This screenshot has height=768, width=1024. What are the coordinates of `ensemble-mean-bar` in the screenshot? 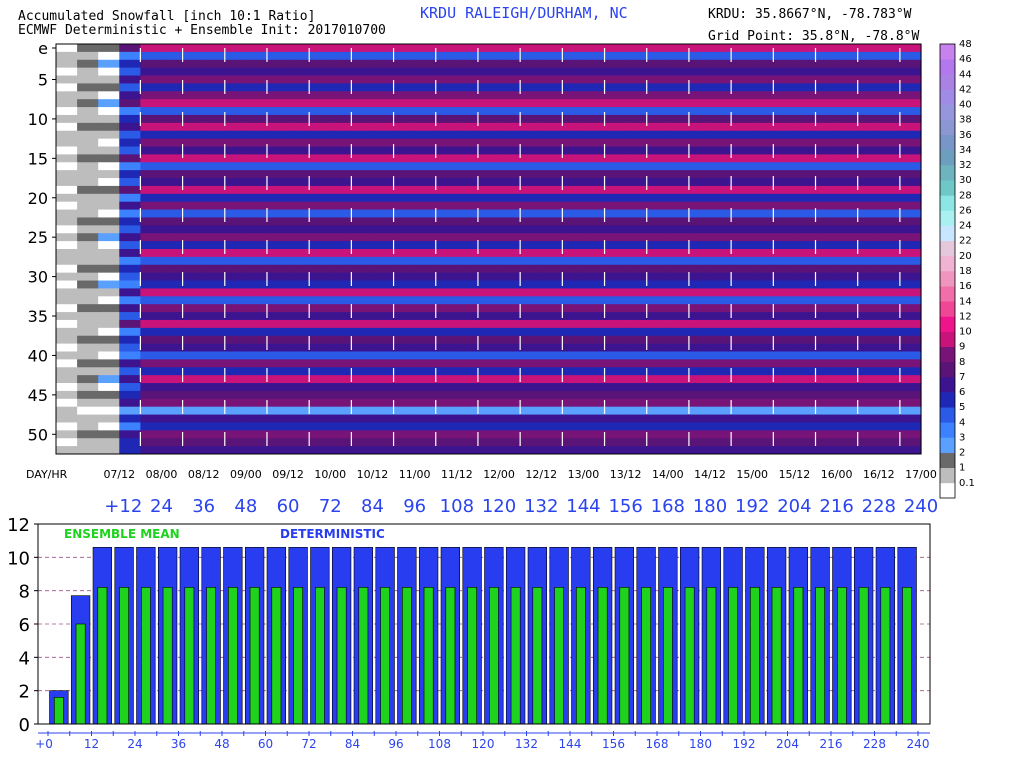 It's located at (450, 656).